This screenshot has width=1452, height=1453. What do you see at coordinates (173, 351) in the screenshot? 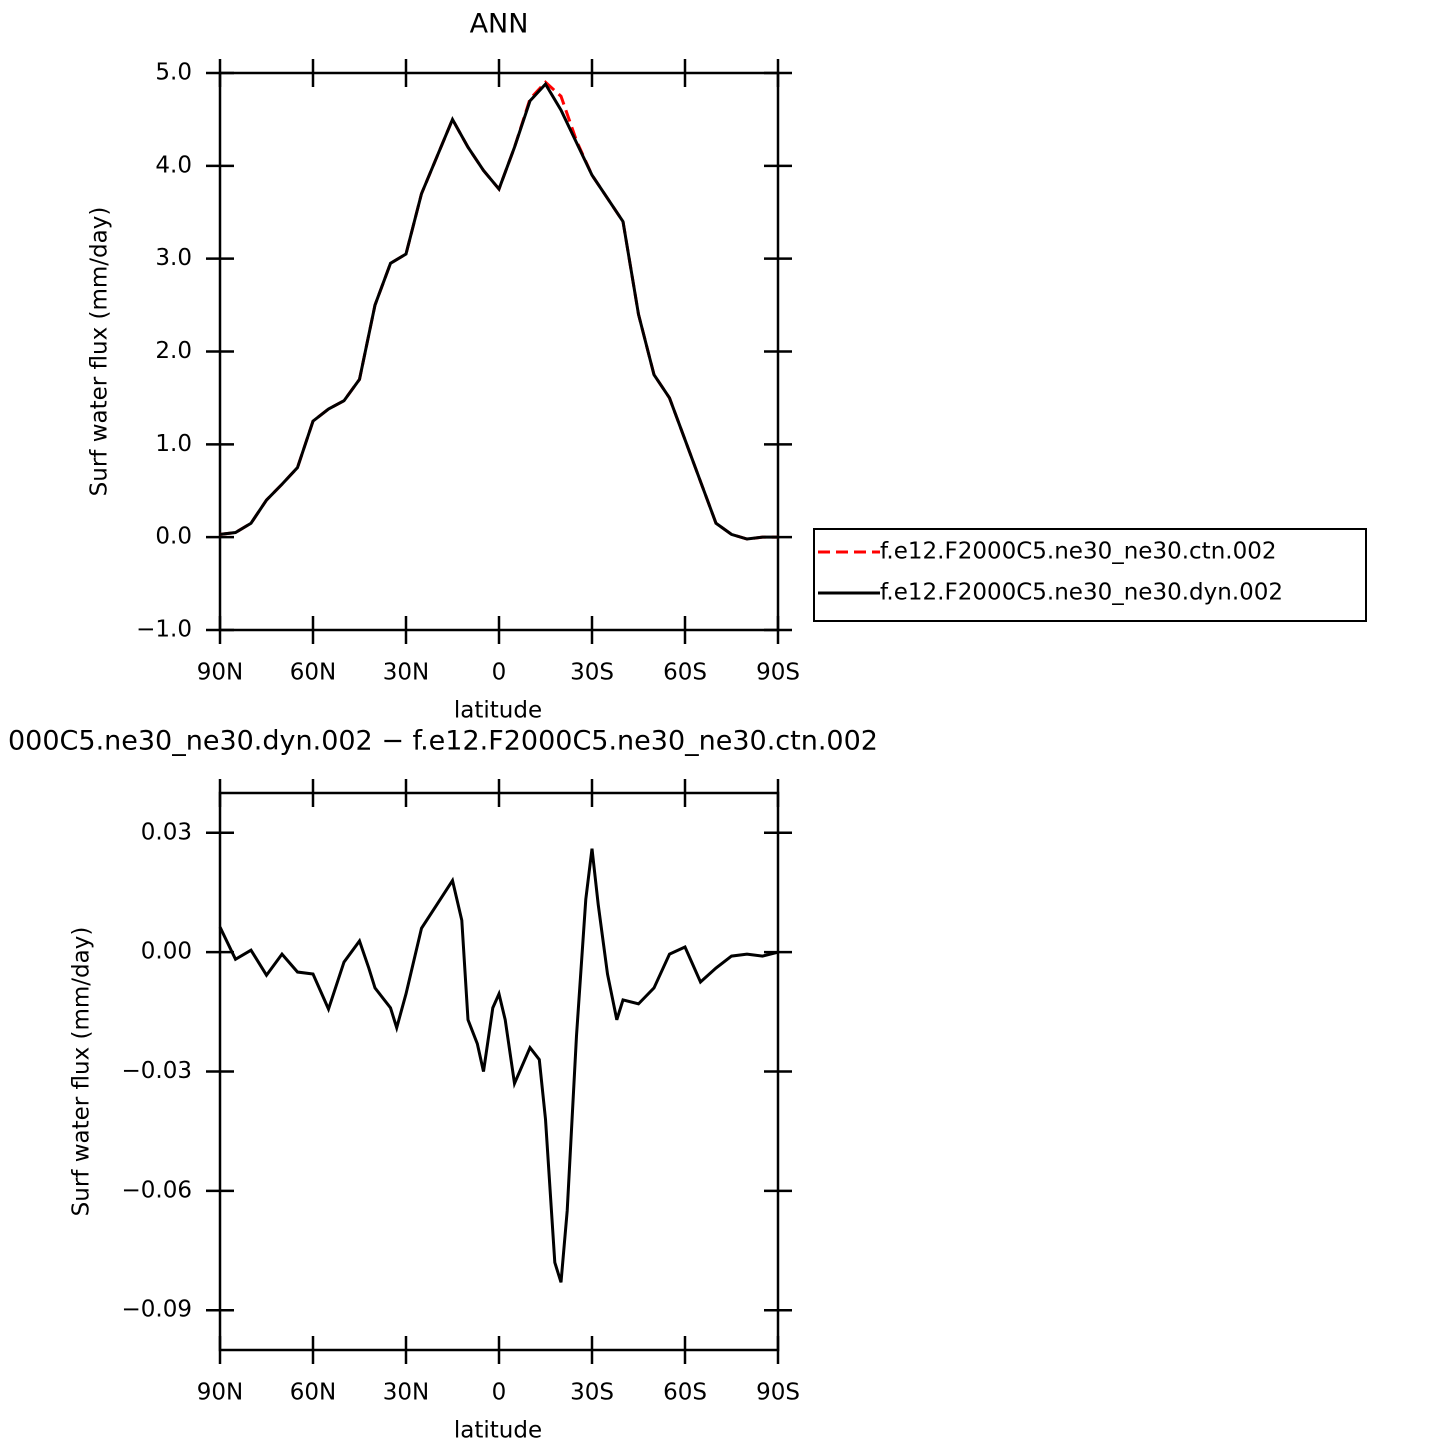
I see `y-tick-label: 2.0` at bounding box center [173, 351].